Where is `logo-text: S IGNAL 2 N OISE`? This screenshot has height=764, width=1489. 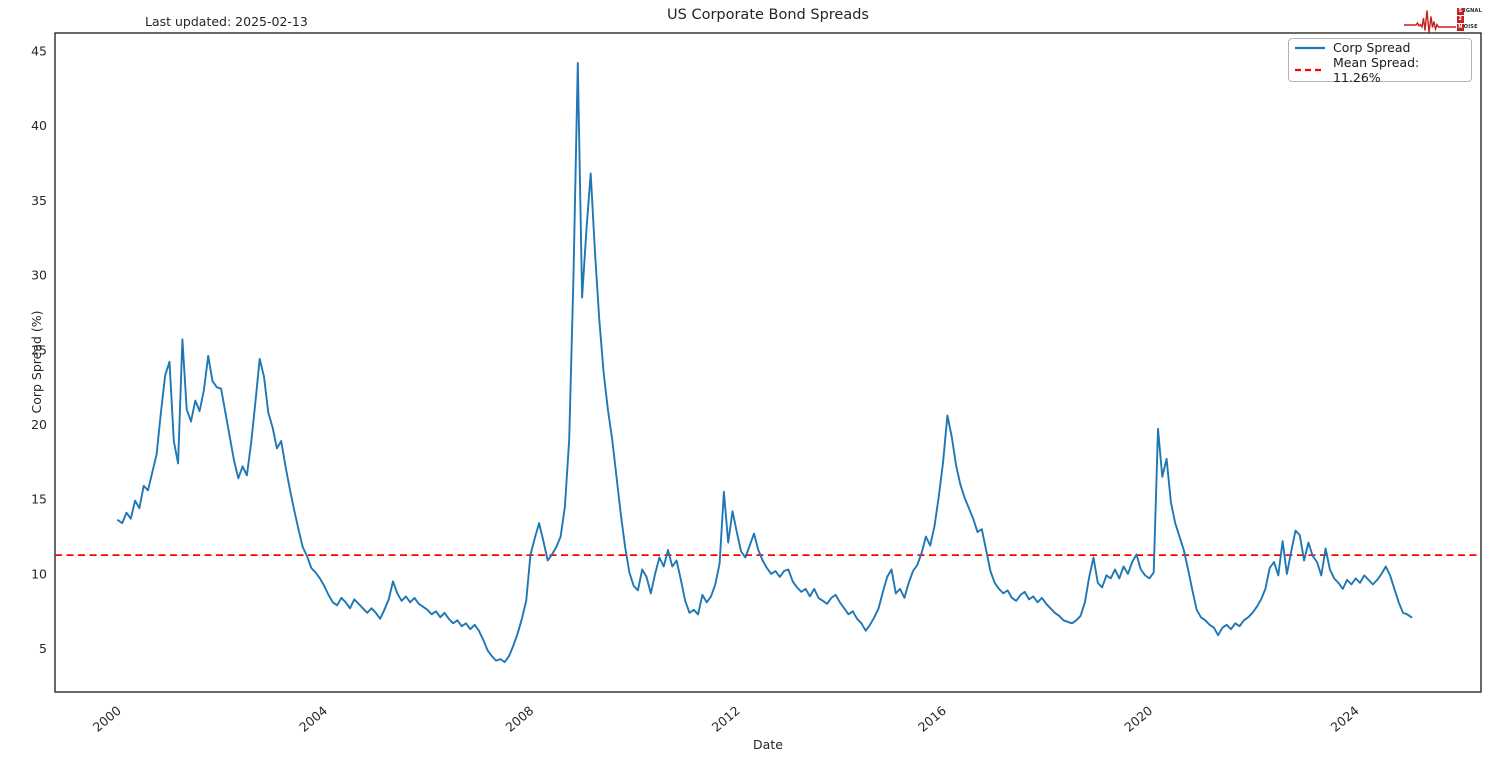 logo-text: S IGNAL 2 N OISE is located at coordinates (1469, 19).